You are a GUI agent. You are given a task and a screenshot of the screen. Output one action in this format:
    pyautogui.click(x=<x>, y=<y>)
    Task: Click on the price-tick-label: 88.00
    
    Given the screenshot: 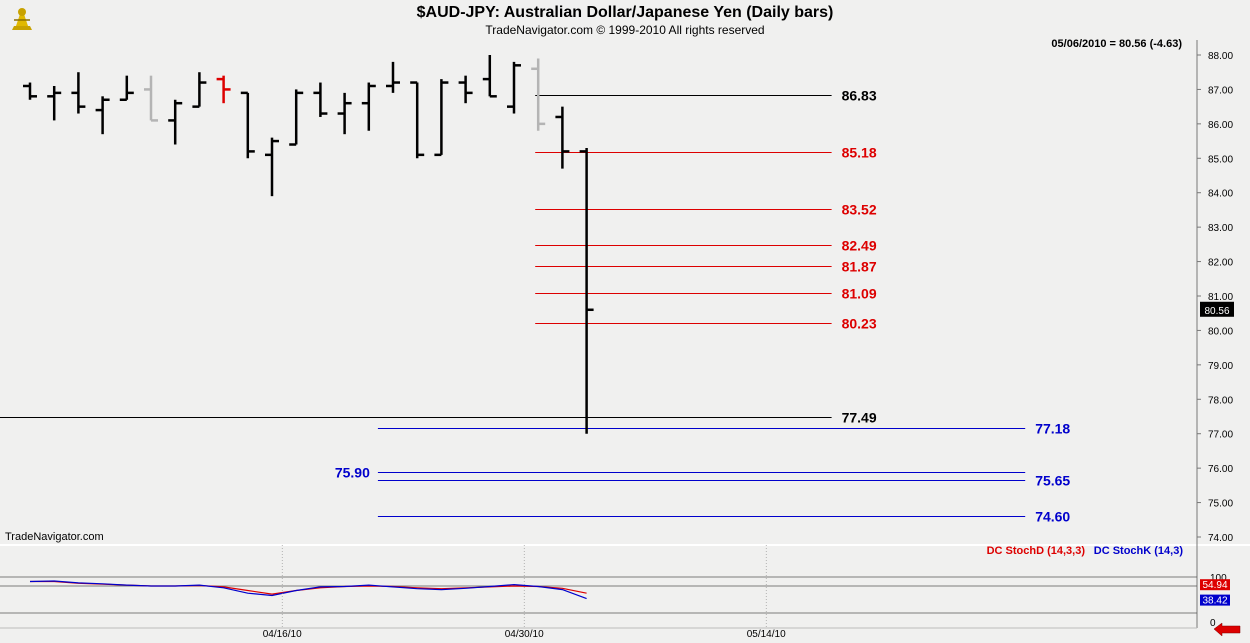 What is the action you would take?
    pyautogui.click(x=1220, y=56)
    